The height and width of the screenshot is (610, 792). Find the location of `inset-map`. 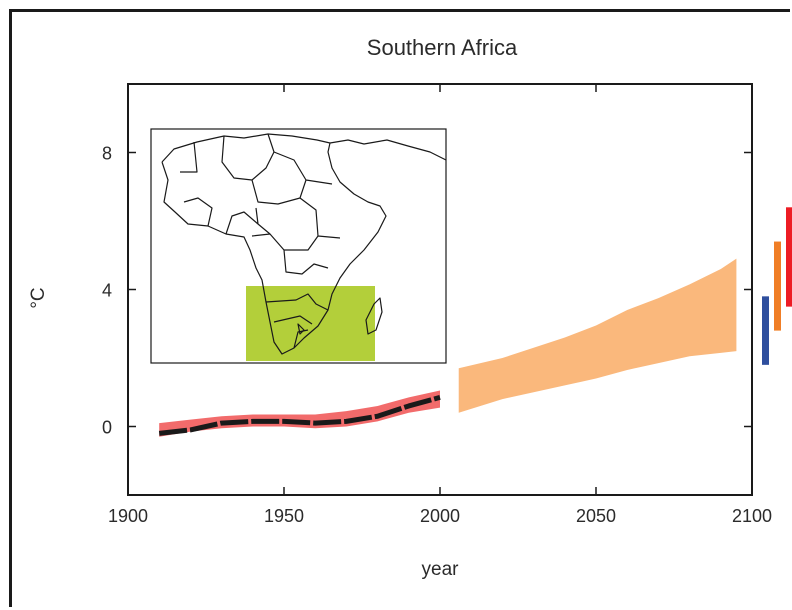

inset-map is located at coordinates (298, 246).